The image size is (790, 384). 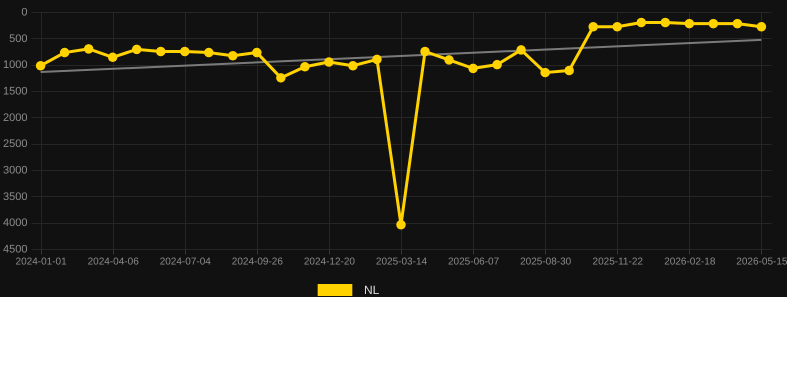 I want to click on x-tick-label: 2024-09-26, so click(x=258, y=262).